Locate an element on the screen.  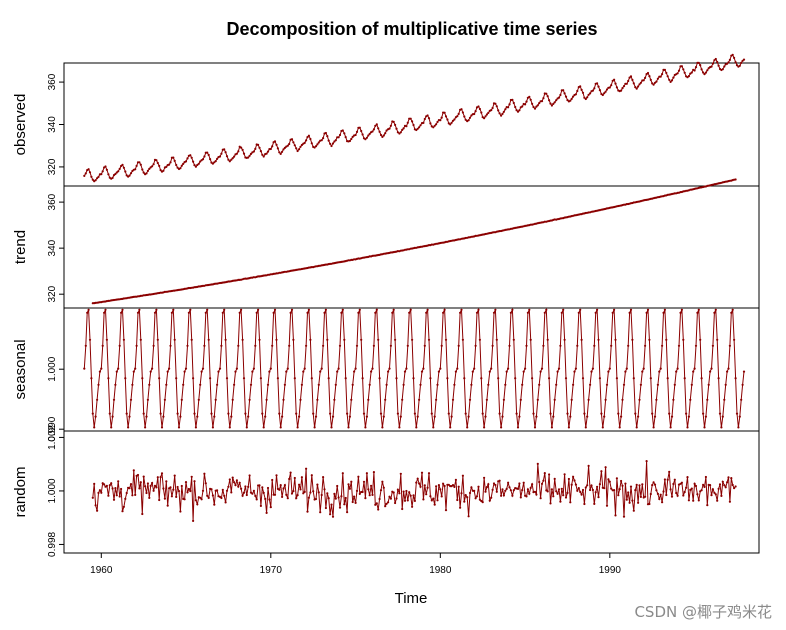
y-tick-label: 360 is located at coordinates (52, 201).